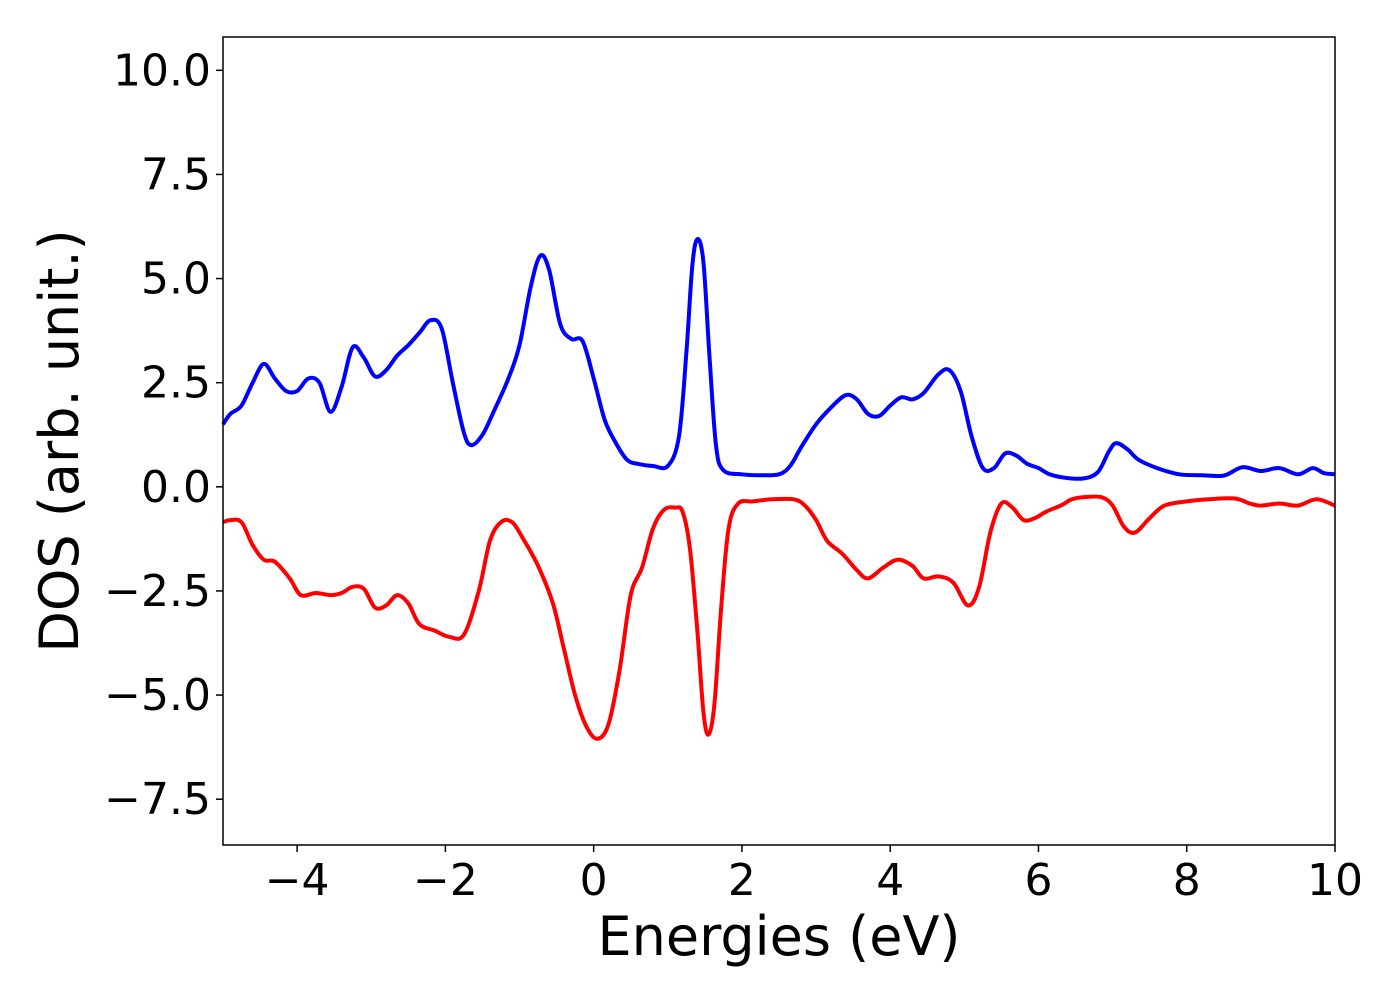  Describe the element at coordinates (297, 880) in the screenshot. I see `x-tick-label: −4` at that location.